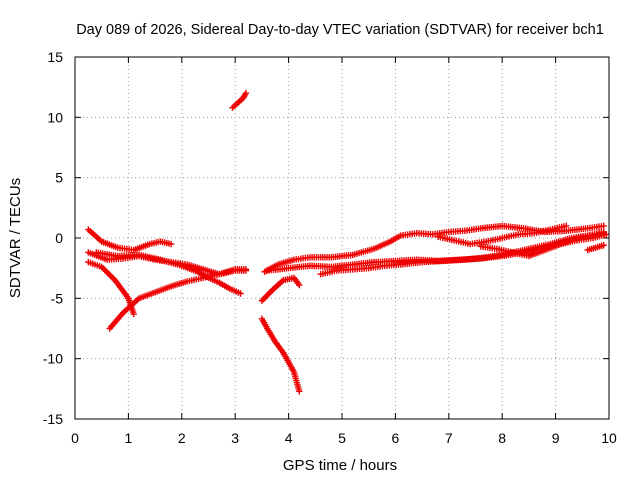  What do you see at coordinates (75, 438) in the screenshot?
I see `x-tick-label: 0` at bounding box center [75, 438].